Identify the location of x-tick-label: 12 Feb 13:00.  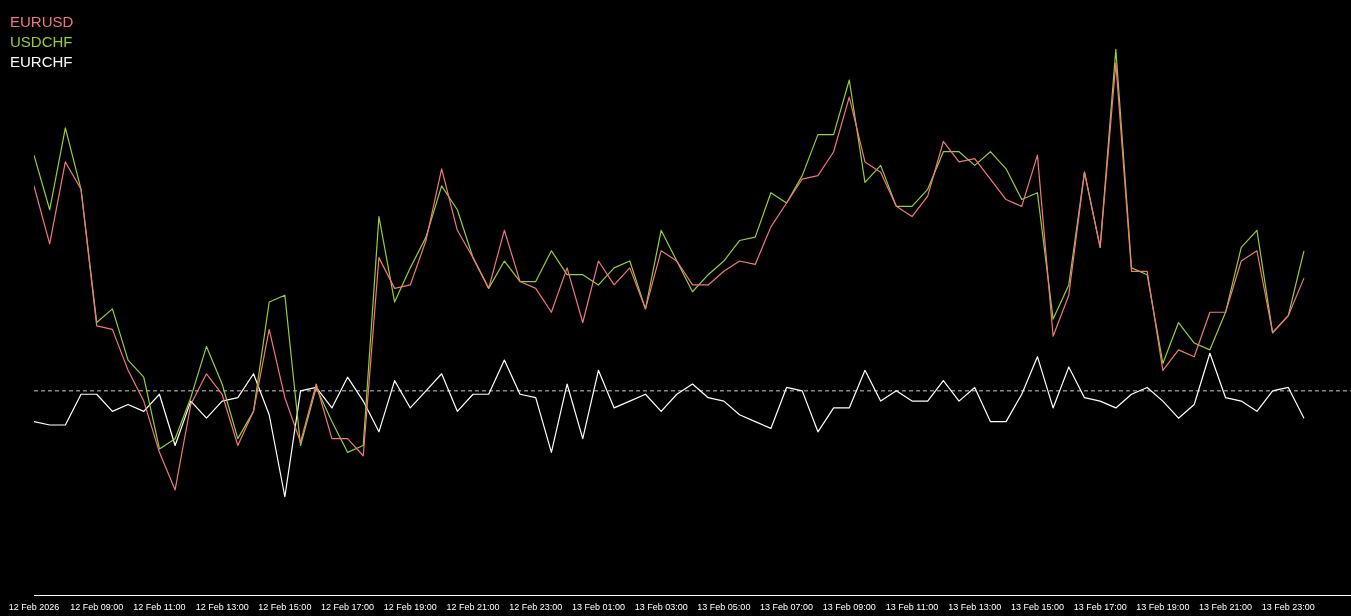
(222, 607).